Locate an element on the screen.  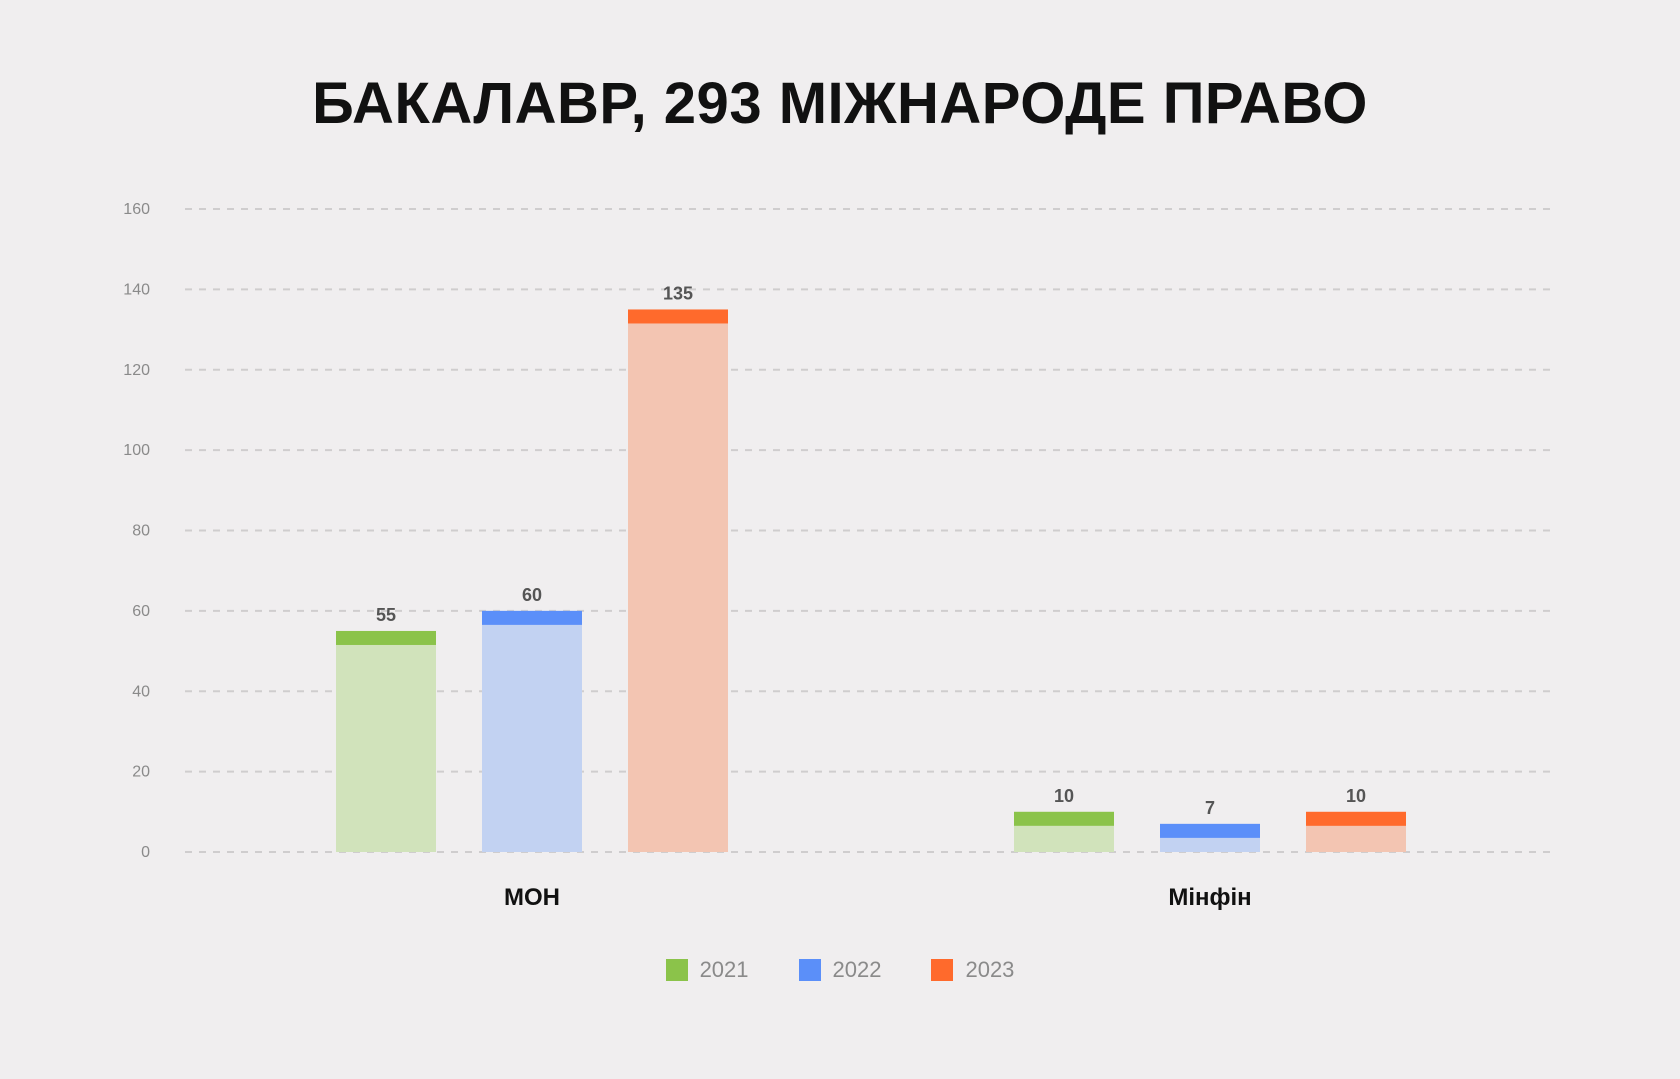
y-tick-label: 40 is located at coordinates (141, 691).